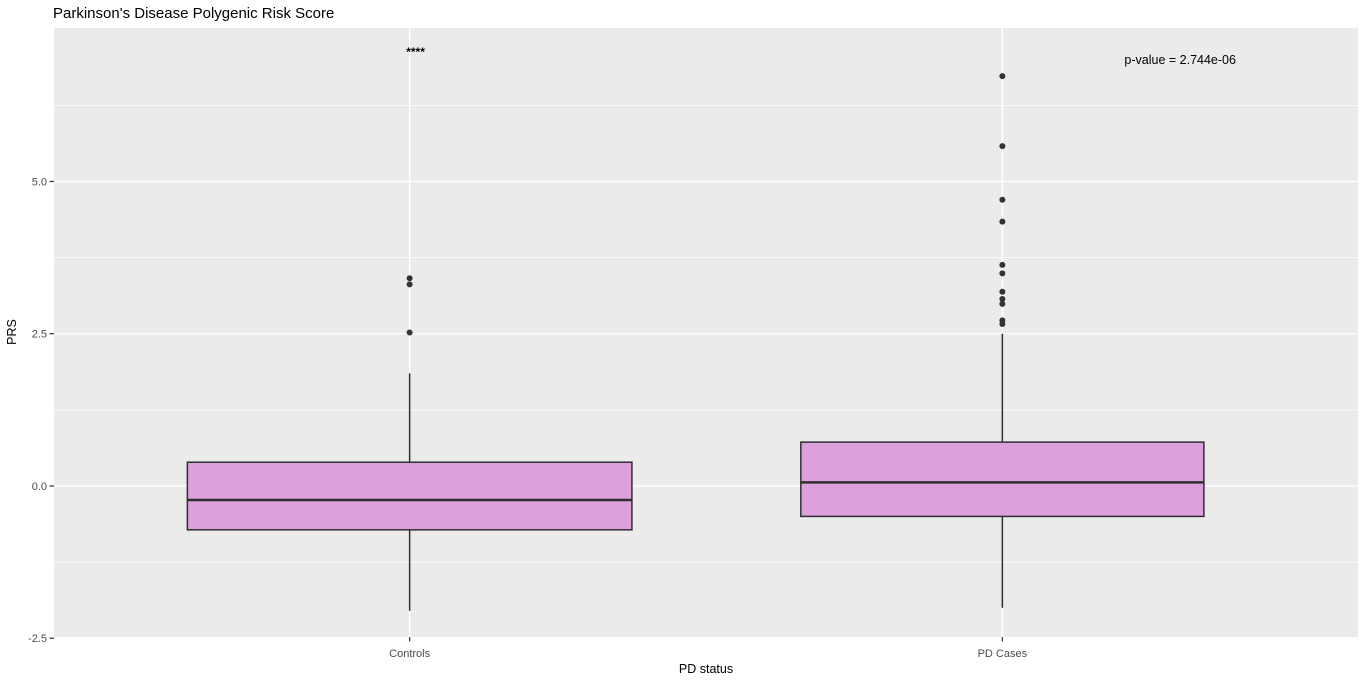  Describe the element at coordinates (706, 669) in the screenshot. I see `x-axis-label: PD status` at that location.